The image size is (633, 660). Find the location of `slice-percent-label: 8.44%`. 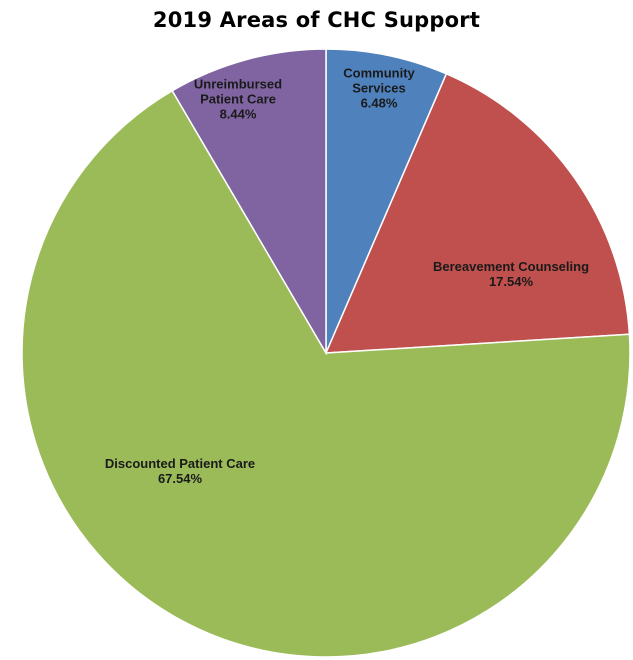

slice-percent-label: 8.44% is located at coordinates (238, 113).